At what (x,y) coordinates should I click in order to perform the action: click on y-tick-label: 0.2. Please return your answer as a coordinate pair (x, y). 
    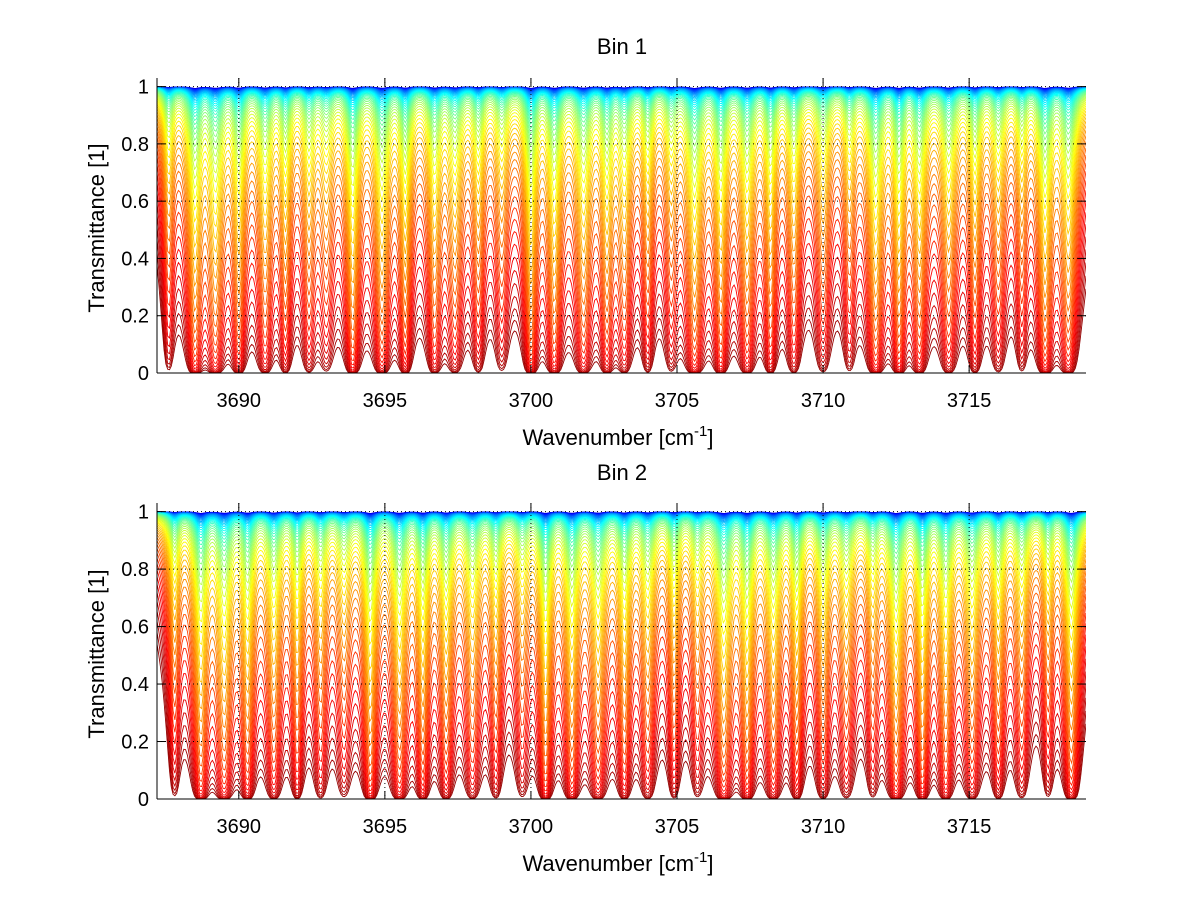
    Looking at the image, I should click on (135, 743).